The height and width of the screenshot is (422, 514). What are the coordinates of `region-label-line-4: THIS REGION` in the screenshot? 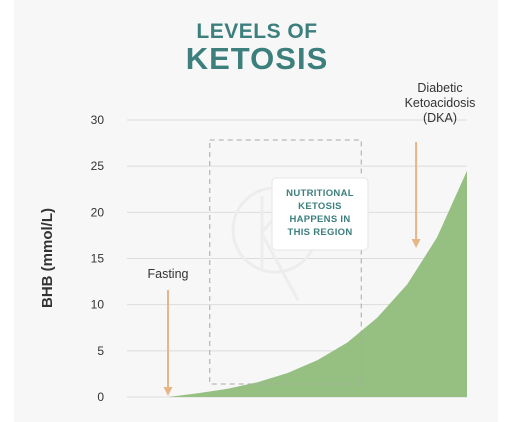 It's located at (319, 232).